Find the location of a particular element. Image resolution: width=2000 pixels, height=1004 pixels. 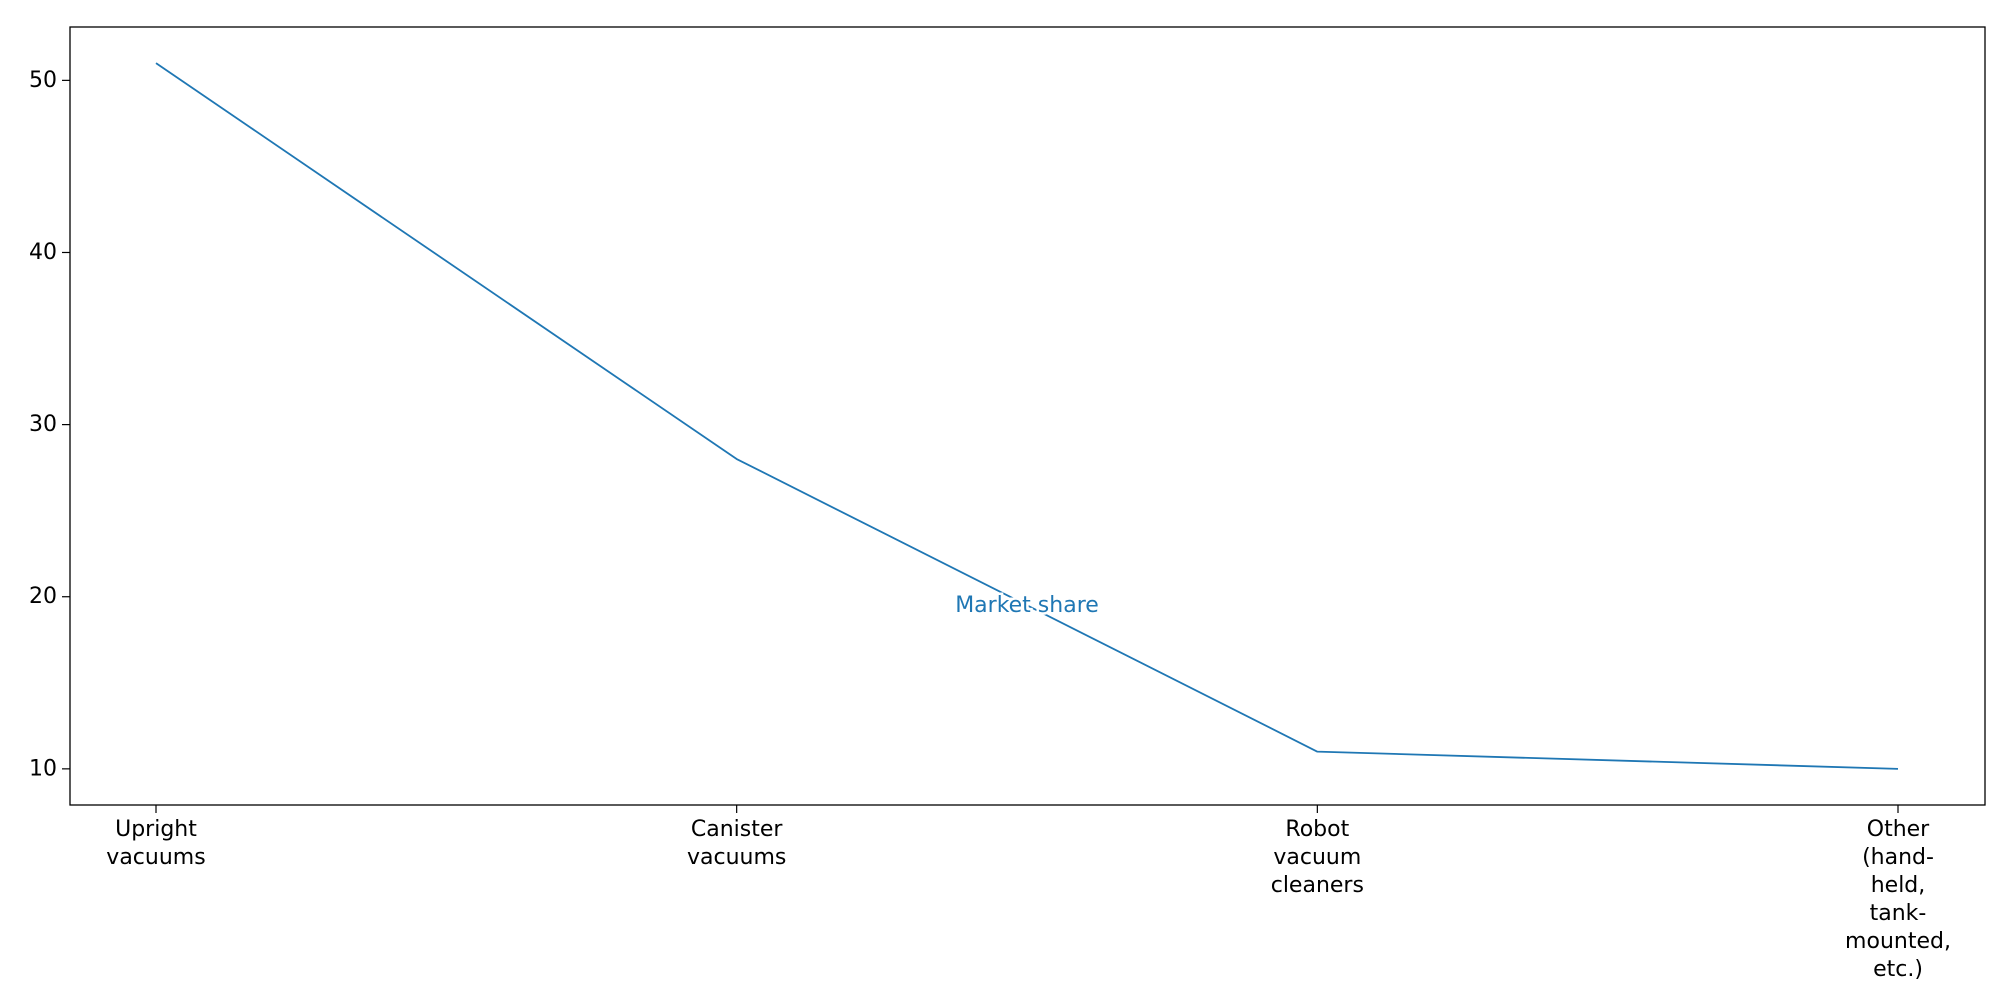

y-tick-label: 30 is located at coordinates (43, 424).